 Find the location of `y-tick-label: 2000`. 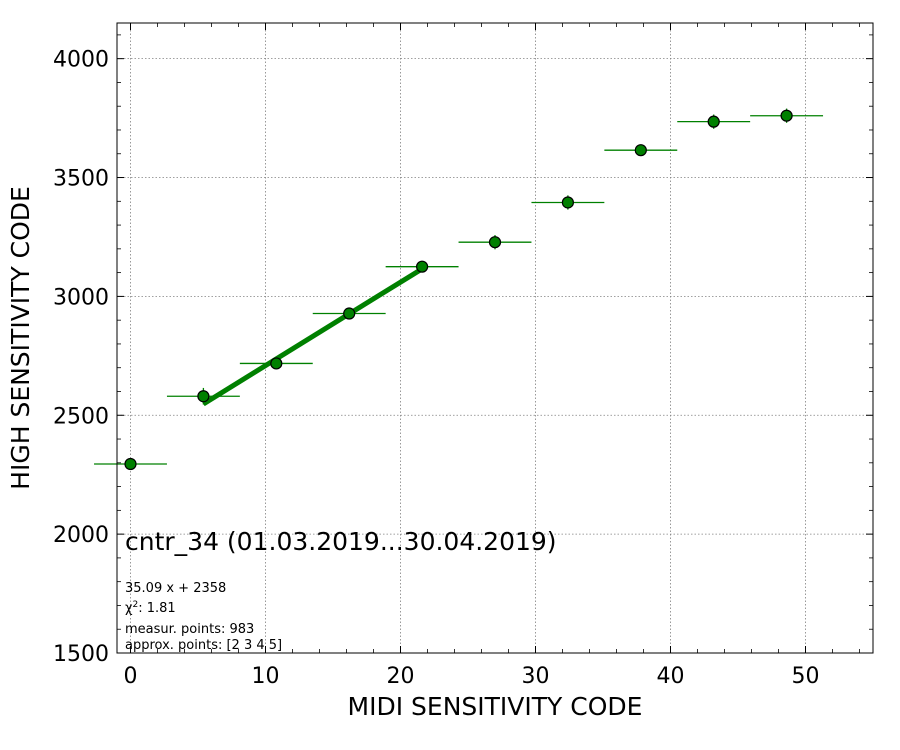

y-tick-label: 2000 is located at coordinates (81, 535).